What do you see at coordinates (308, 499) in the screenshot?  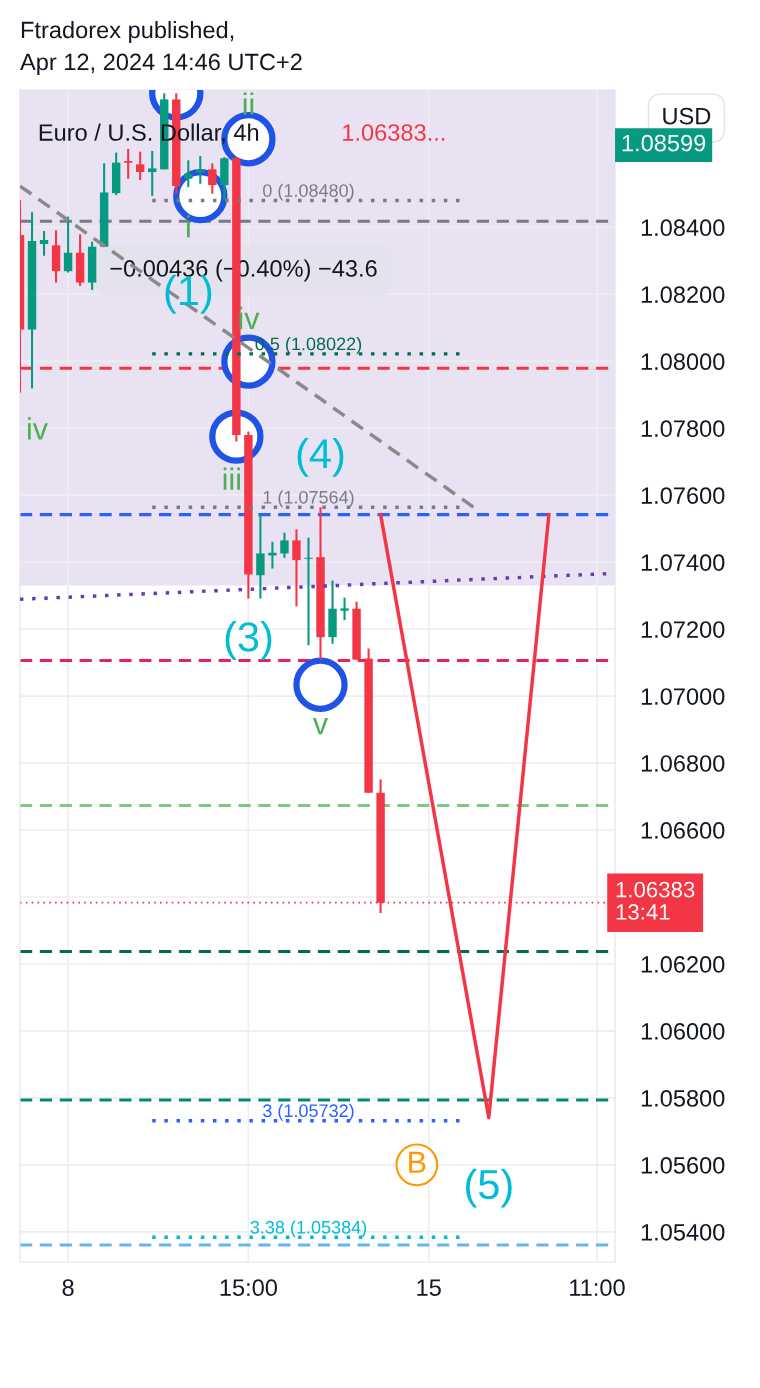 I see `series-label: 1 (1.07564)` at bounding box center [308, 499].